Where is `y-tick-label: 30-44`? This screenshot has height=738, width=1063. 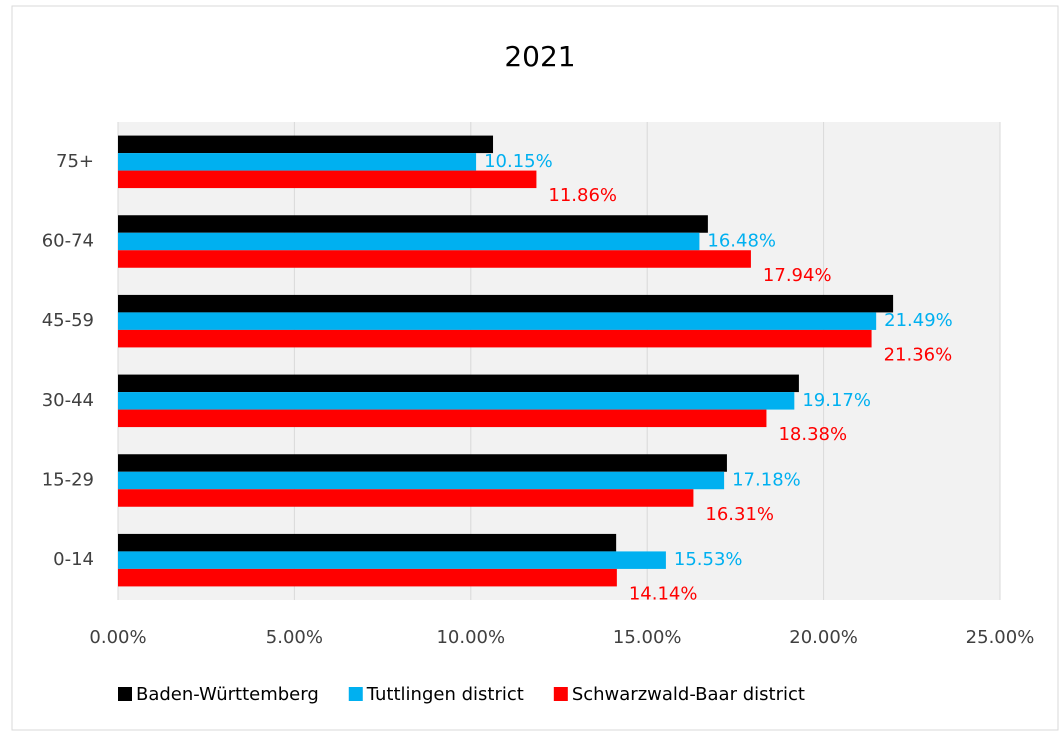
y-tick-label: 30-44 is located at coordinates (68, 400).